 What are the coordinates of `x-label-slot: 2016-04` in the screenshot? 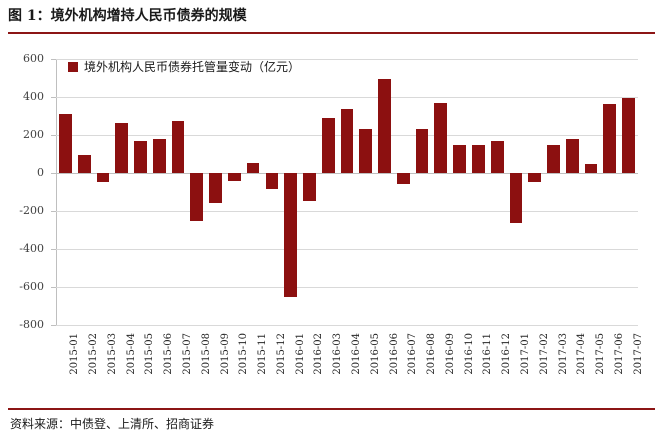 It's located at (350, 367).